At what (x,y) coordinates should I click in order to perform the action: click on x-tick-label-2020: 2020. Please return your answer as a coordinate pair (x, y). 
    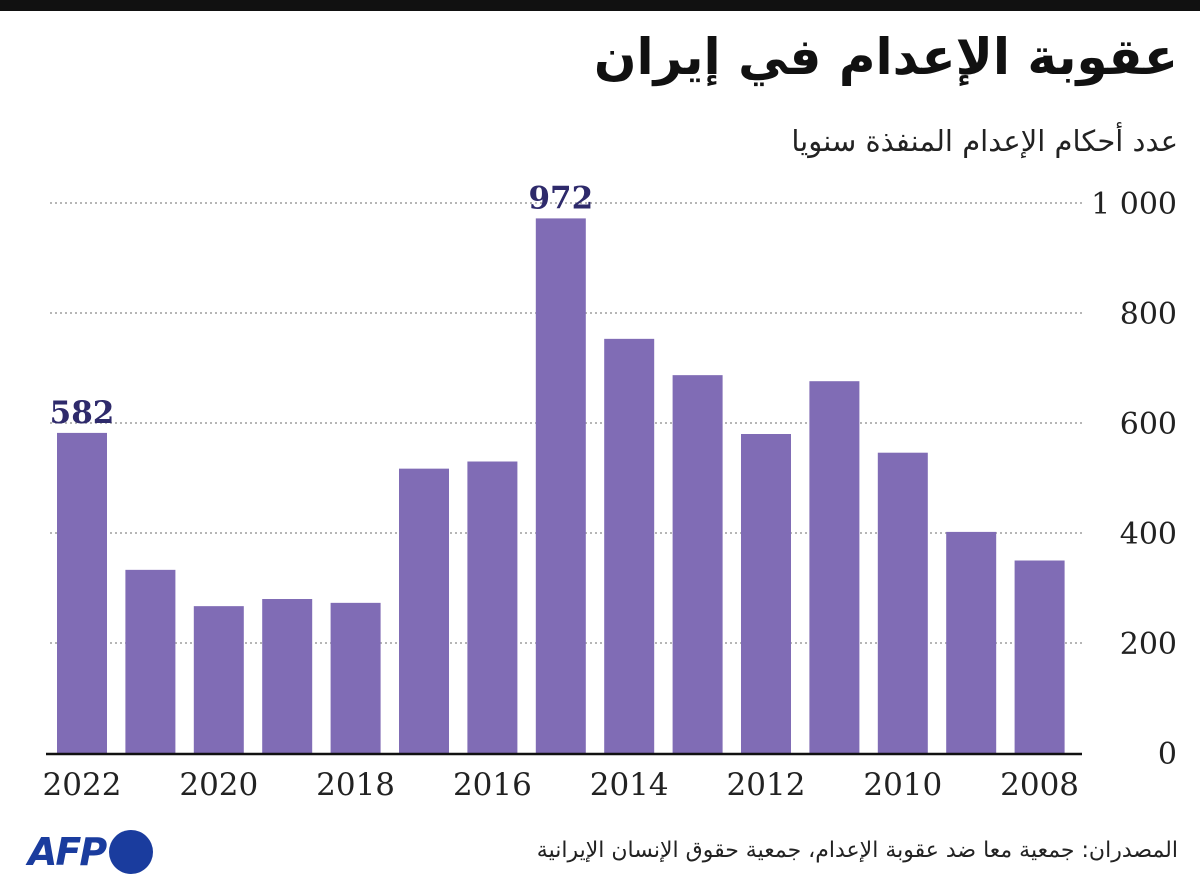
    Looking at the image, I should click on (218, 785).